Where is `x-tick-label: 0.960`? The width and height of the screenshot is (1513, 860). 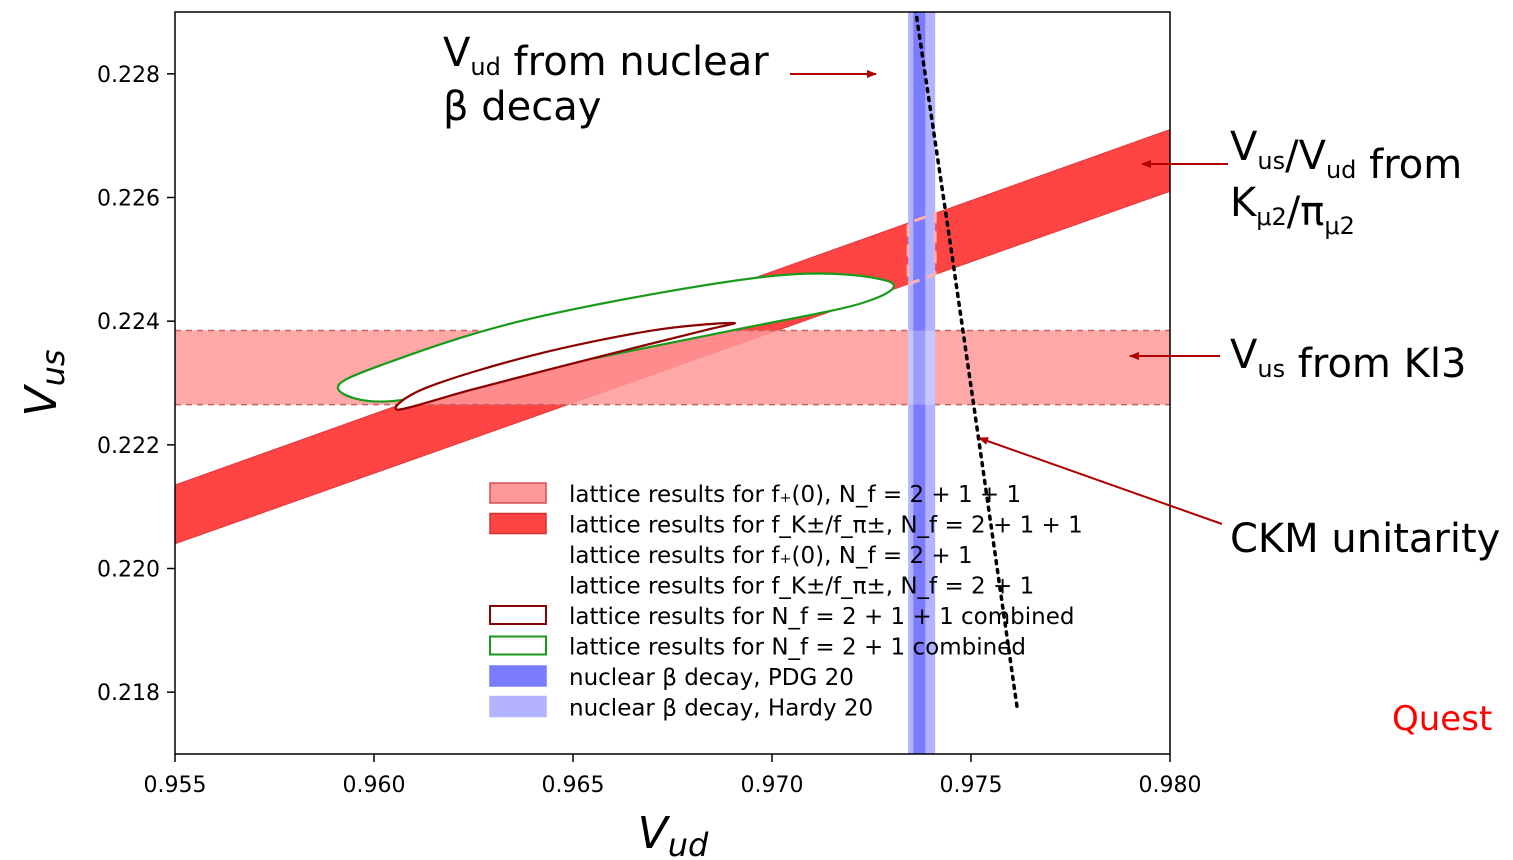
x-tick-label: 0.960 is located at coordinates (374, 785).